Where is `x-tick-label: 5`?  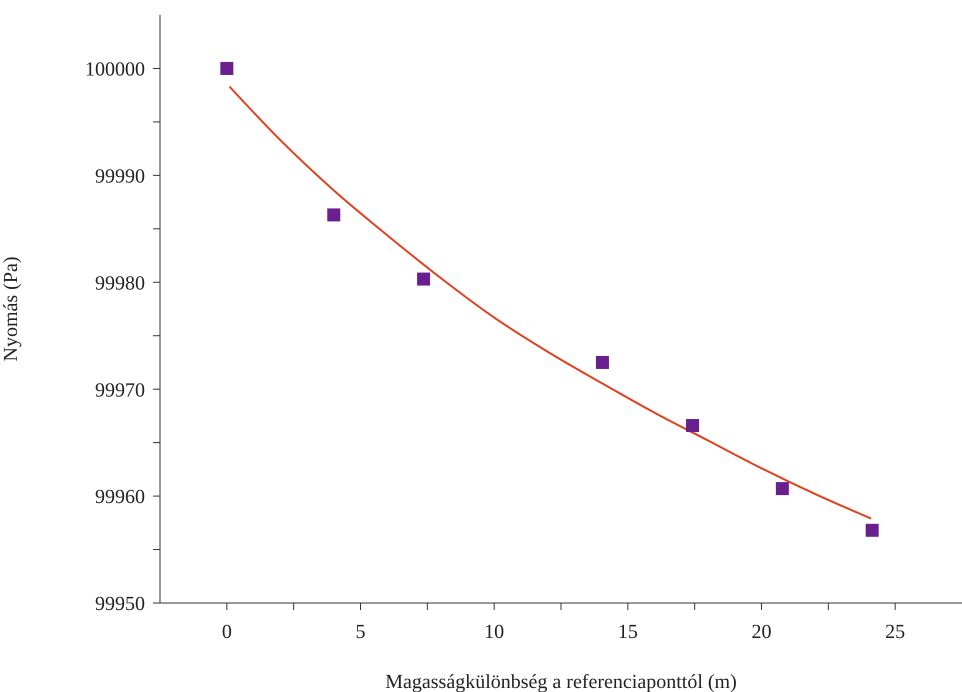
x-tick-label: 5 is located at coordinates (361, 632).